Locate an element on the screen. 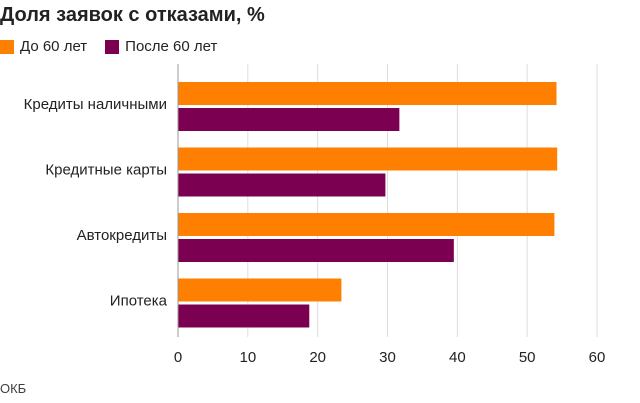 The height and width of the screenshot is (403, 640). legend-item-under-60: До 60 лет is located at coordinates (43, 46).